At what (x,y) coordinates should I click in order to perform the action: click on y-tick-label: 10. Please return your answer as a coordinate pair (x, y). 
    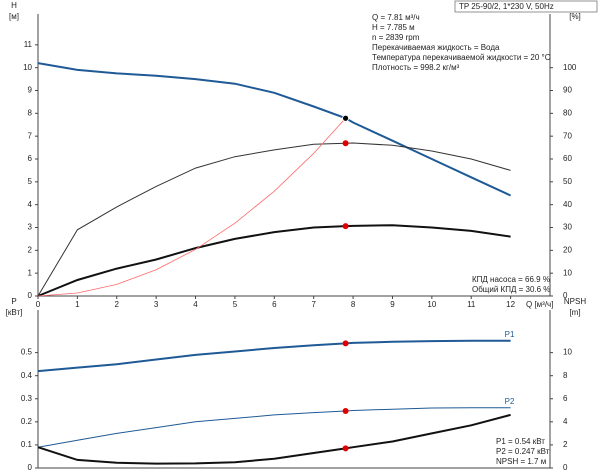
    Looking at the image, I should click on (27, 67).